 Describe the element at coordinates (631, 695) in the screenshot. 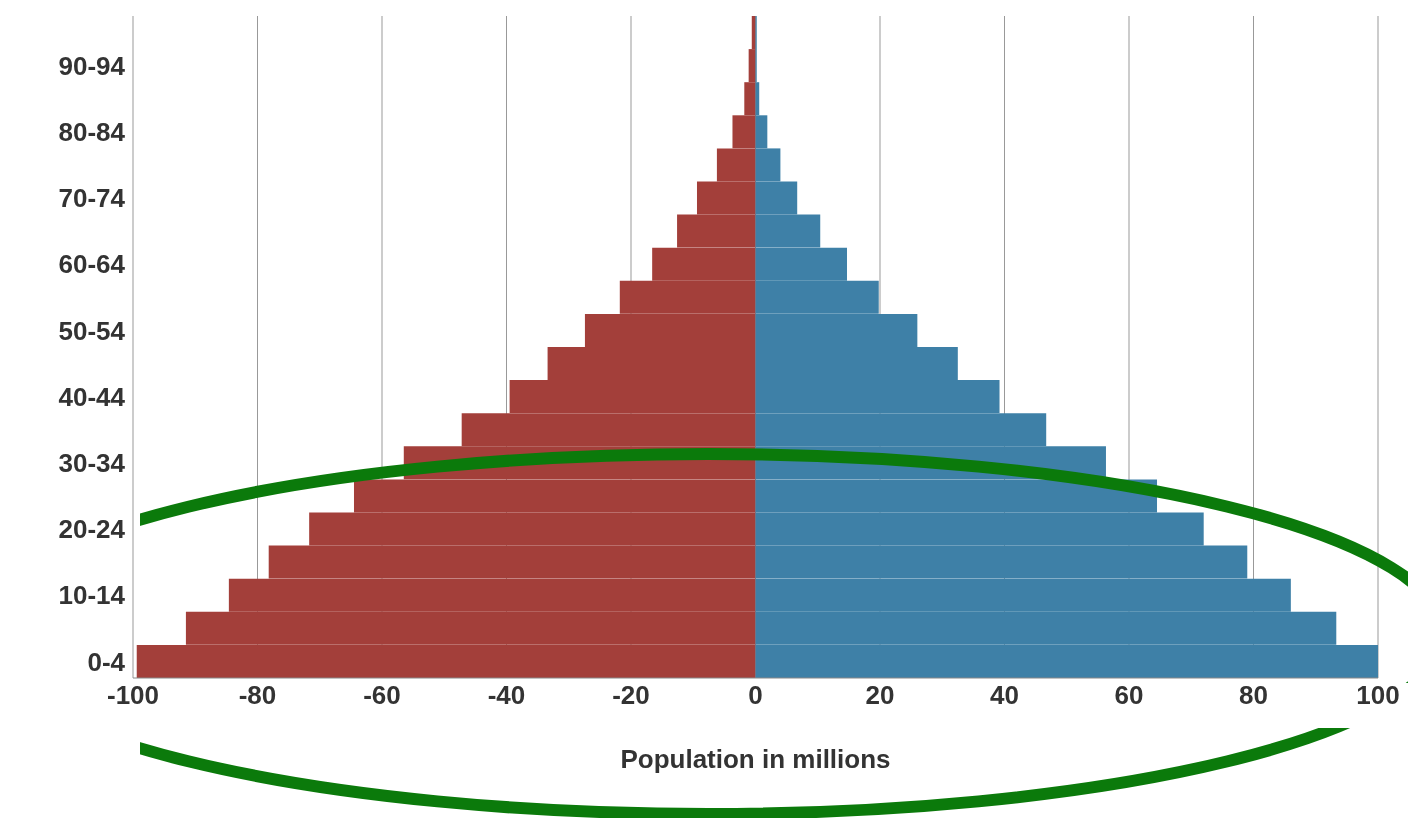

I see `x-tick-label: -20` at that location.